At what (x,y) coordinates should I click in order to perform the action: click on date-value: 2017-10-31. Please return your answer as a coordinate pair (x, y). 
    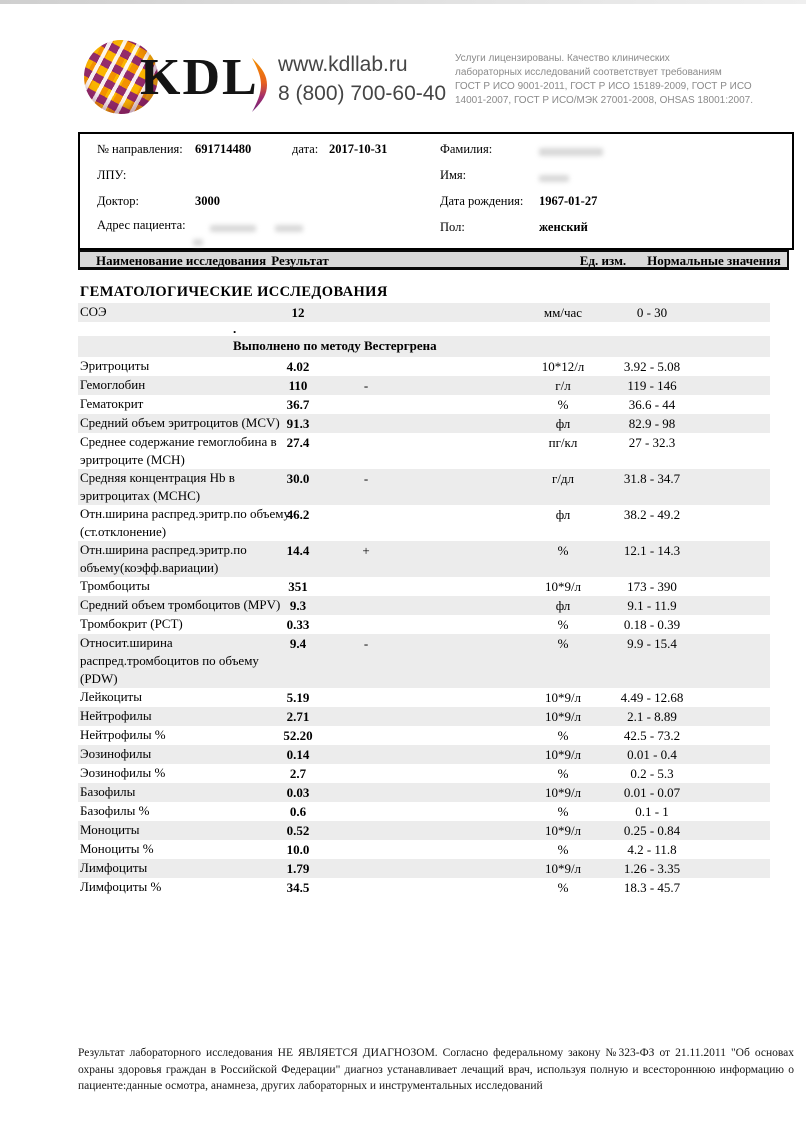
    Looking at the image, I should click on (358, 149).